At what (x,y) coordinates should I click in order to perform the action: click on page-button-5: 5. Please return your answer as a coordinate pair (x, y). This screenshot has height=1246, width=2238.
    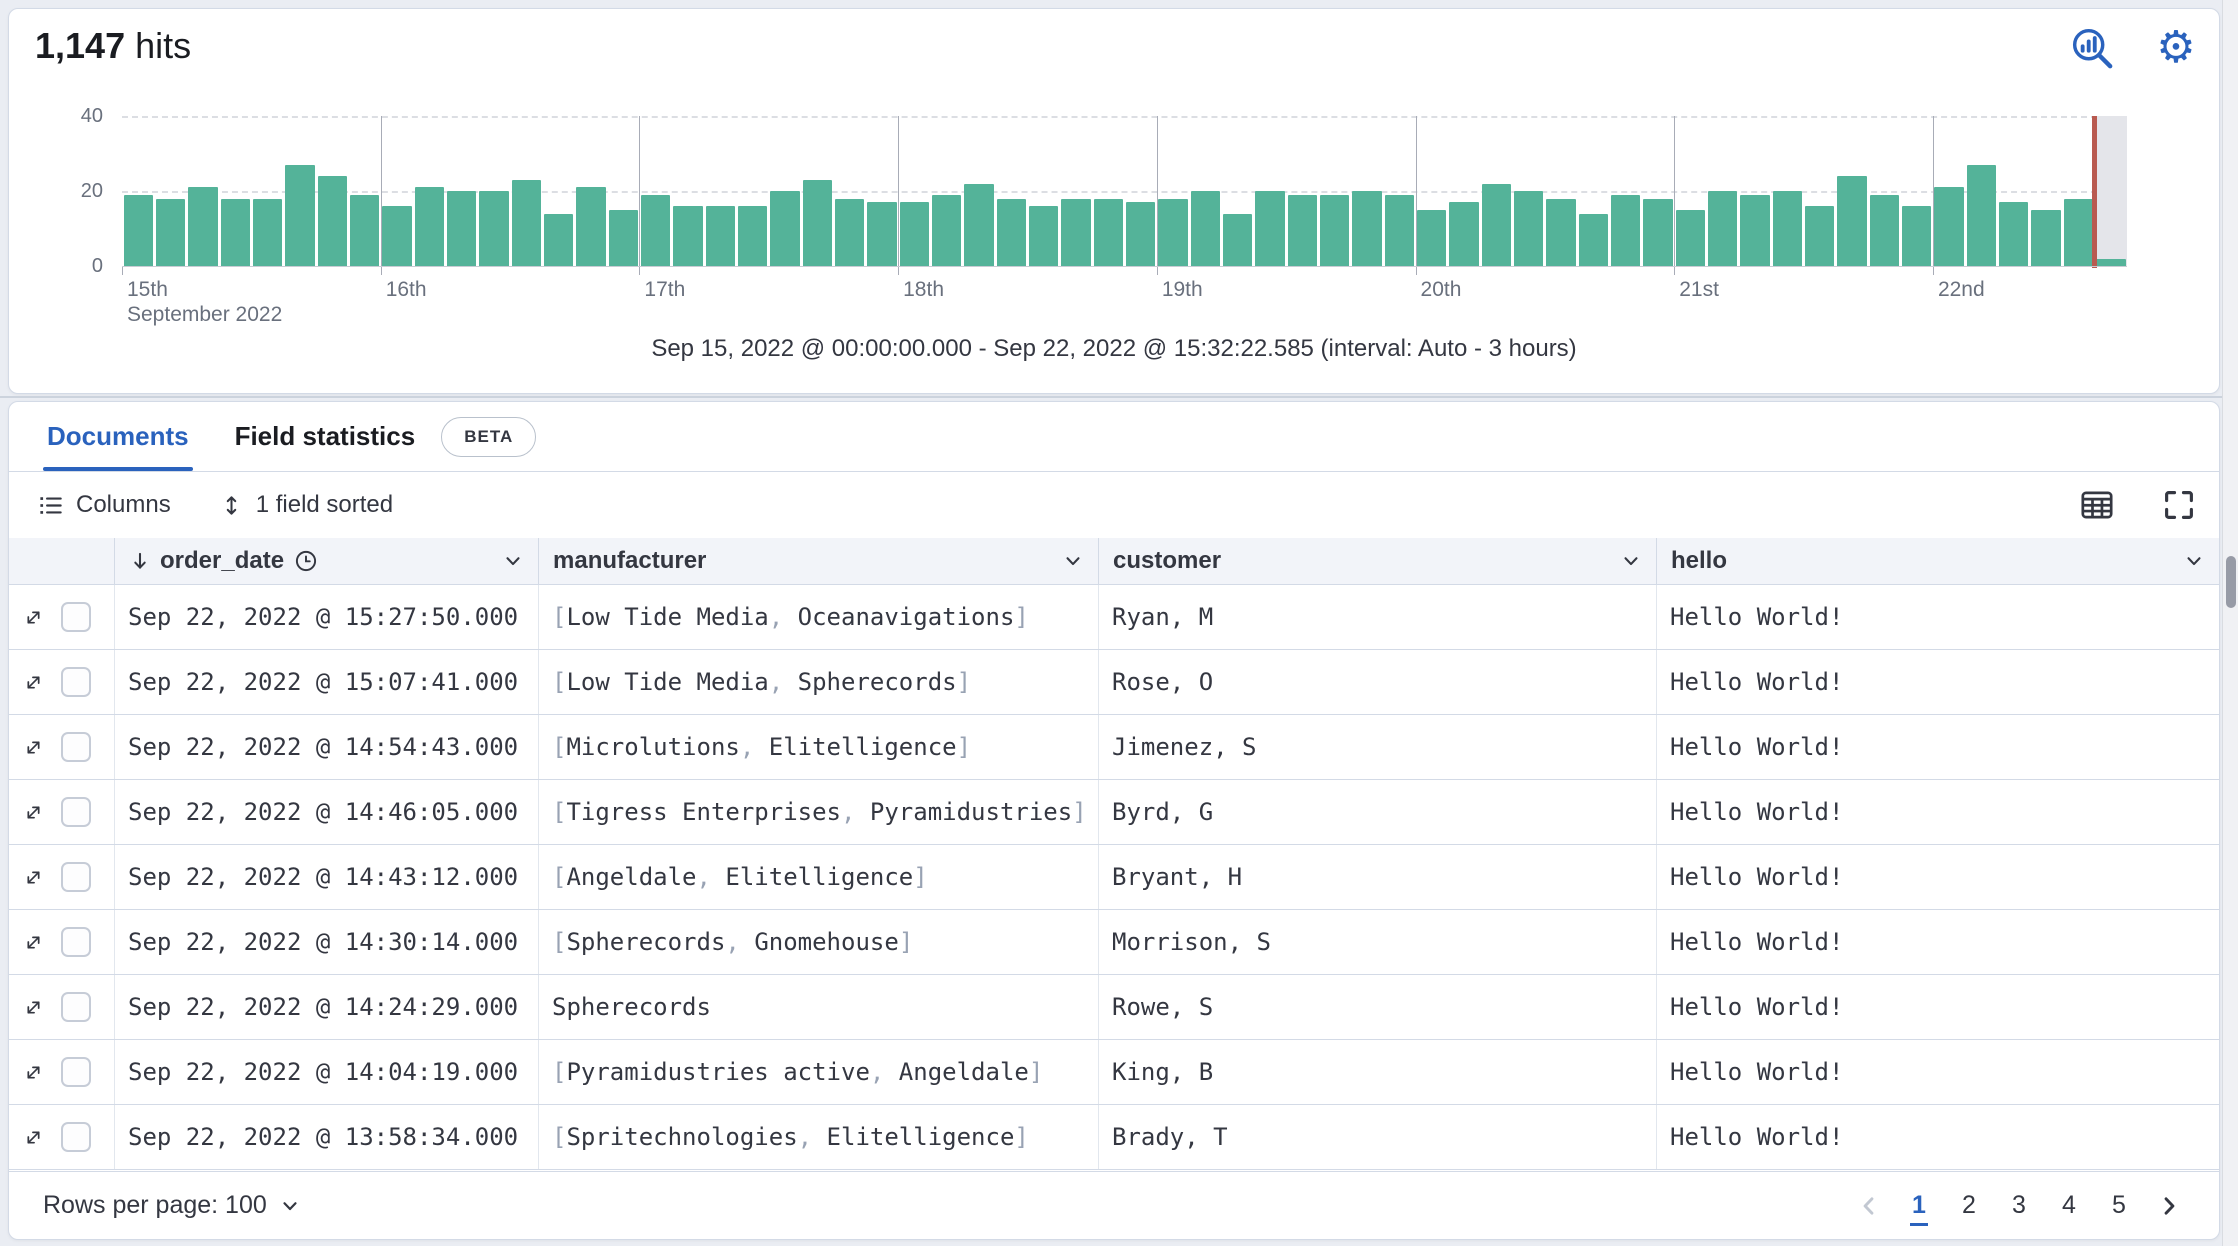
    Looking at the image, I should click on (2119, 1205).